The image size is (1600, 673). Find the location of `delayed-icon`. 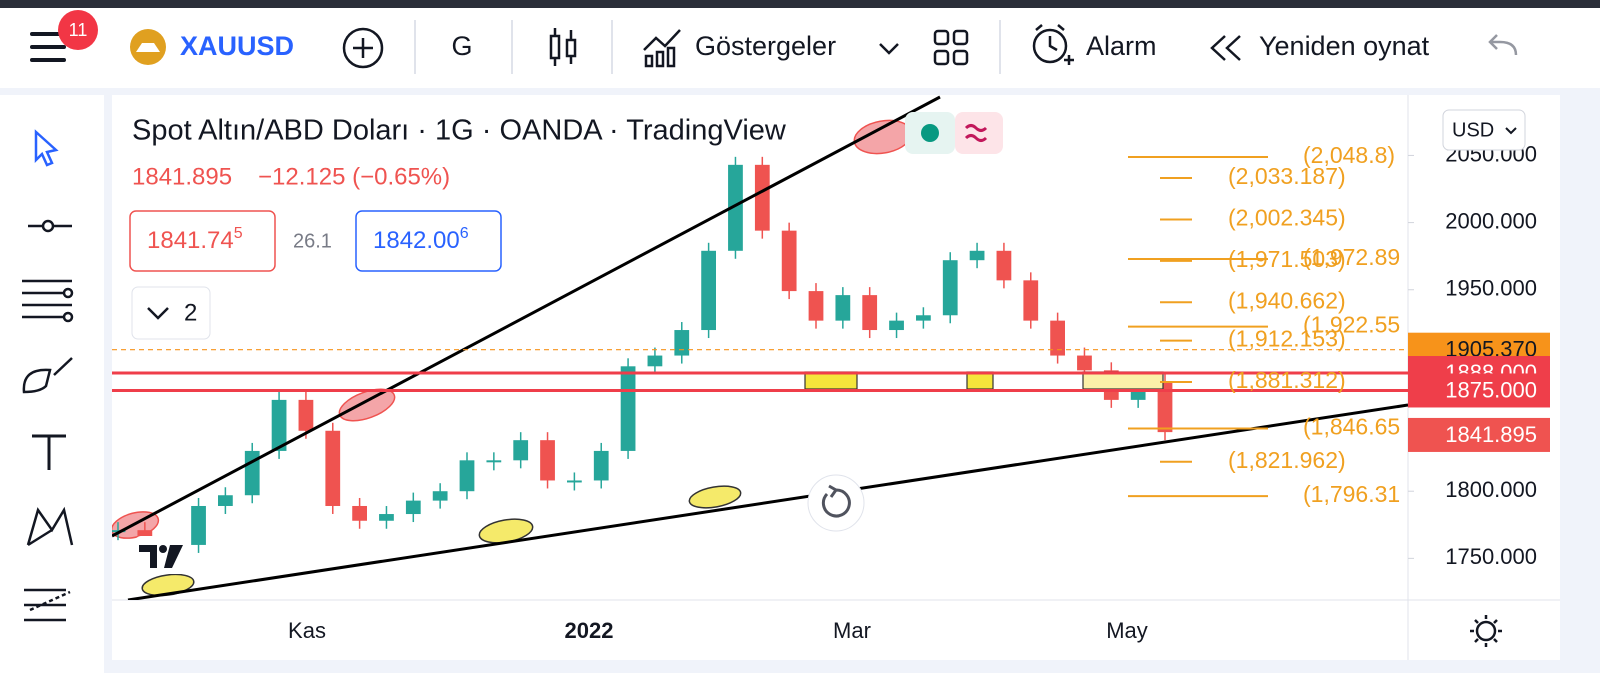

delayed-icon is located at coordinates (976, 133).